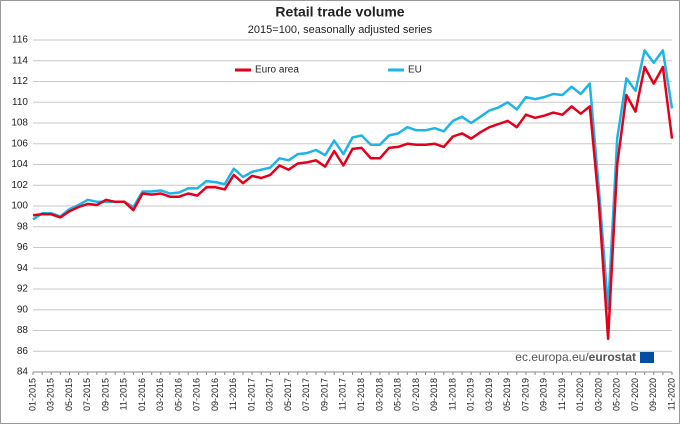 This screenshot has height=424, width=680. What do you see at coordinates (69, 394) in the screenshot?
I see `x-tick-label: 05-2015` at bounding box center [69, 394].